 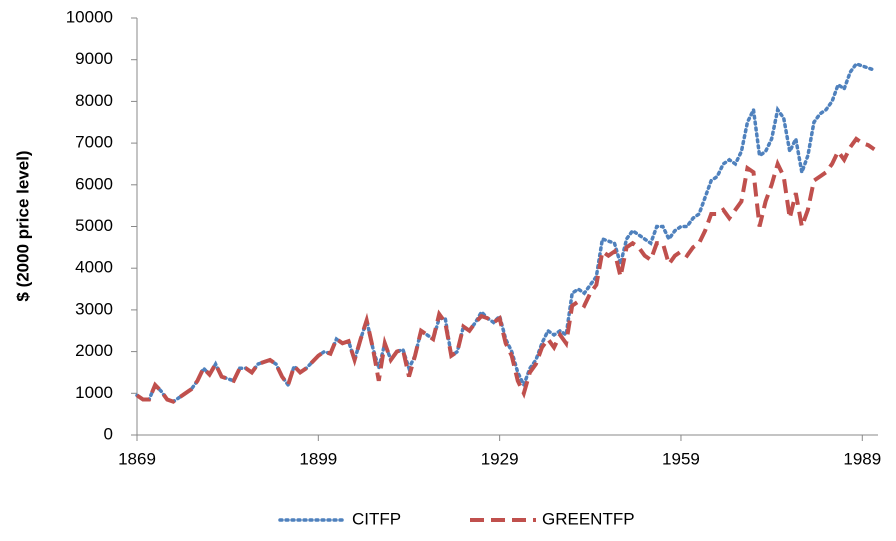 I want to click on y-tick-label: 9000, so click(x=94, y=58).